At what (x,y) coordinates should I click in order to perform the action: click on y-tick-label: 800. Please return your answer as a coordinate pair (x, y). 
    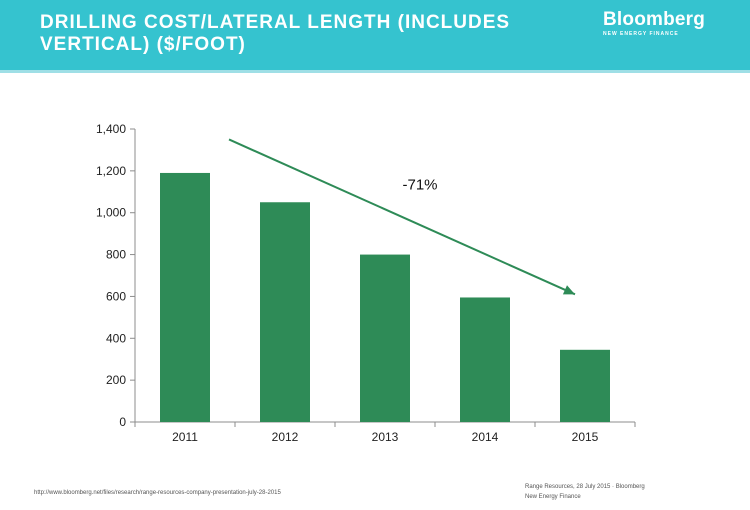
    Looking at the image, I should click on (116, 255).